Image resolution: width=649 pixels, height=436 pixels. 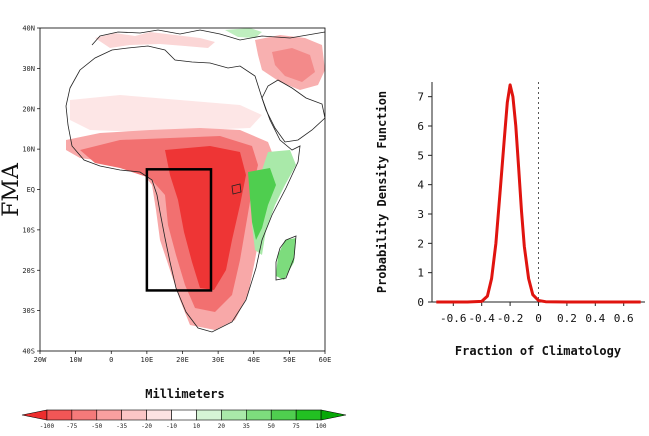 I want to click on lat-tick-label: 10S, so click(x=28, y=230).